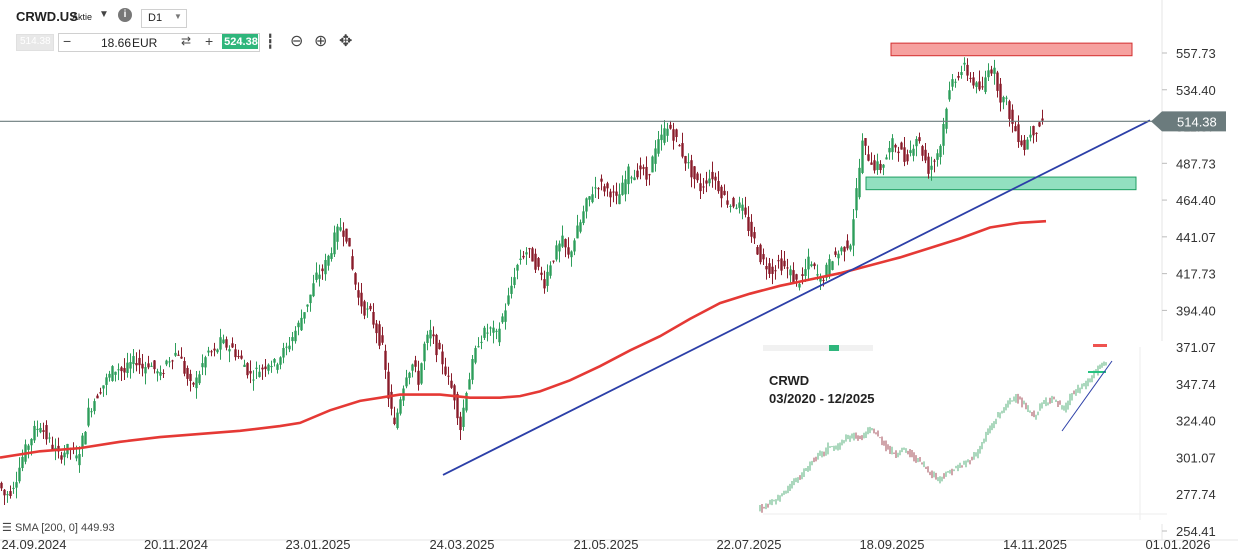  I want to click on volume-value: 18.66, so click(116, 43).